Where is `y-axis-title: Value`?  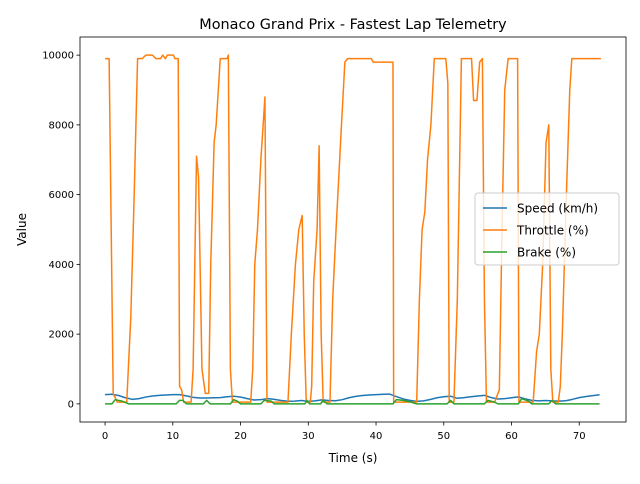
y-axis-title: Value is located at coordinates (22, 229).